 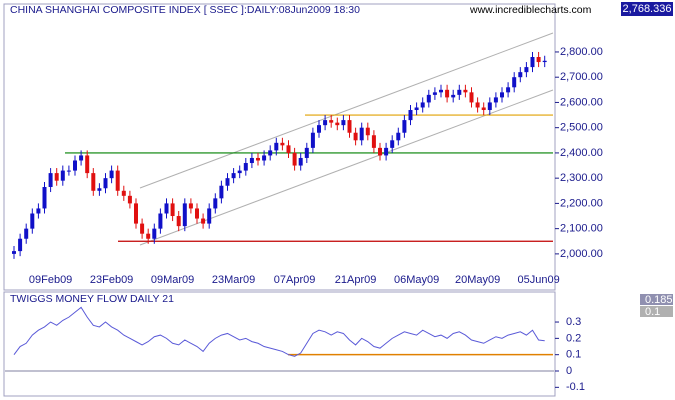 I want to click on last-price: 2,768.336, so click(x=647, y=9).